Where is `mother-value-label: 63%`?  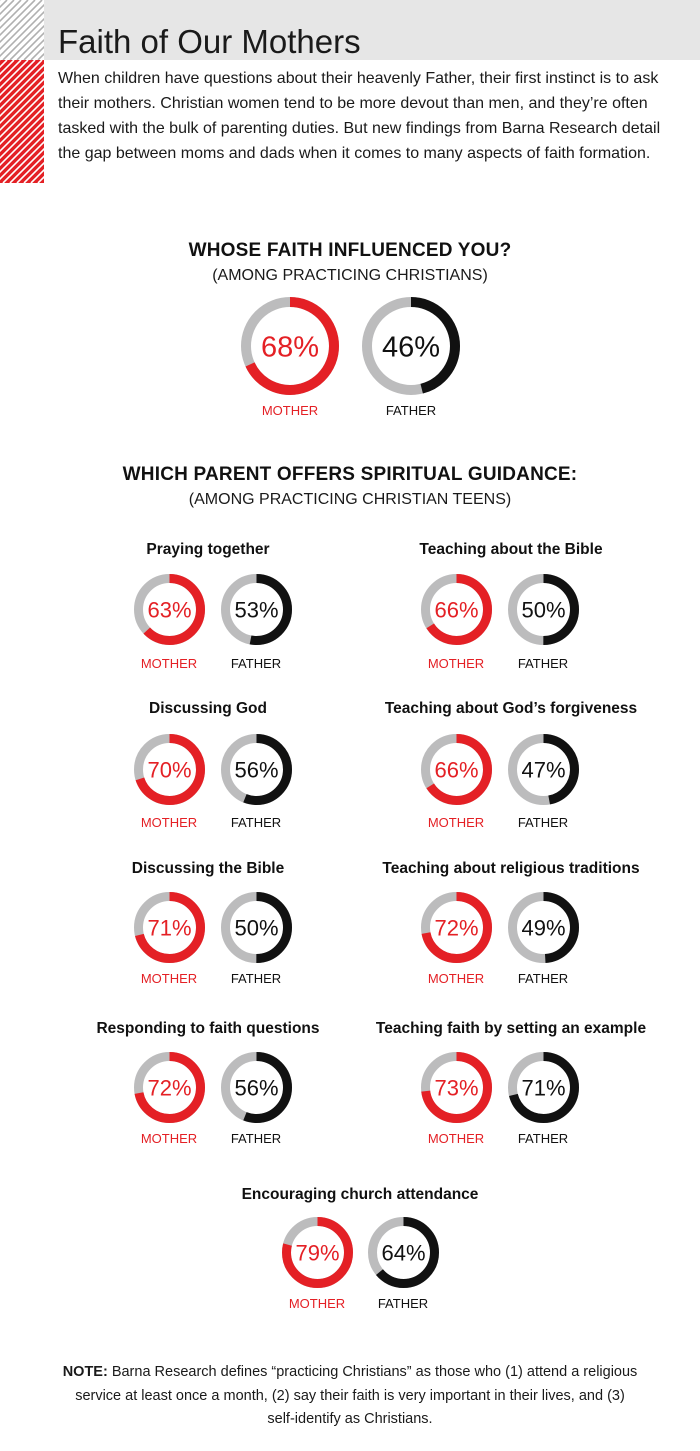
mother-value-label: 63% is located at coordinates (169, 609).